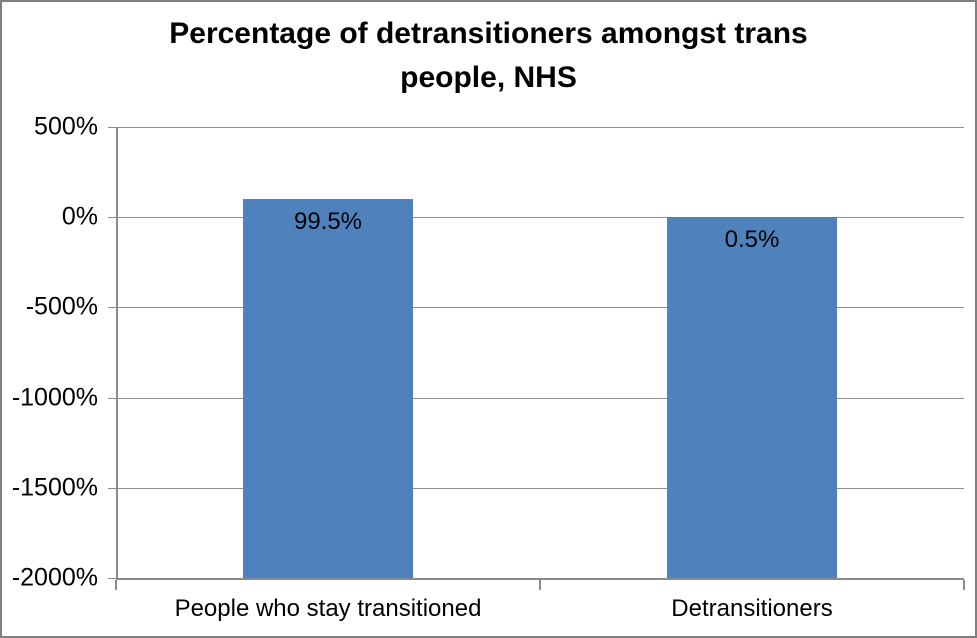 Image resolution: width=977 pixels, height=638 pixels. What do you see at coordinates (66, 126) in the screenshot?
I see `y-tick-label: 500%` at bounding box center [66, 126].